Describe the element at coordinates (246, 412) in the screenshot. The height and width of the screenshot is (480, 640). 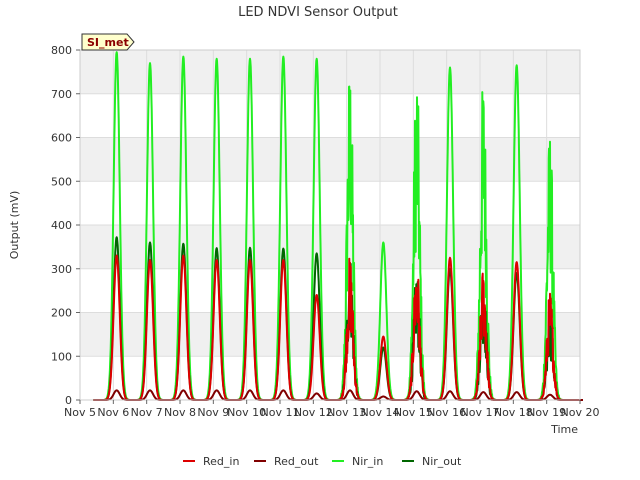
I see `x-tick-label: Nov 10` at that location.